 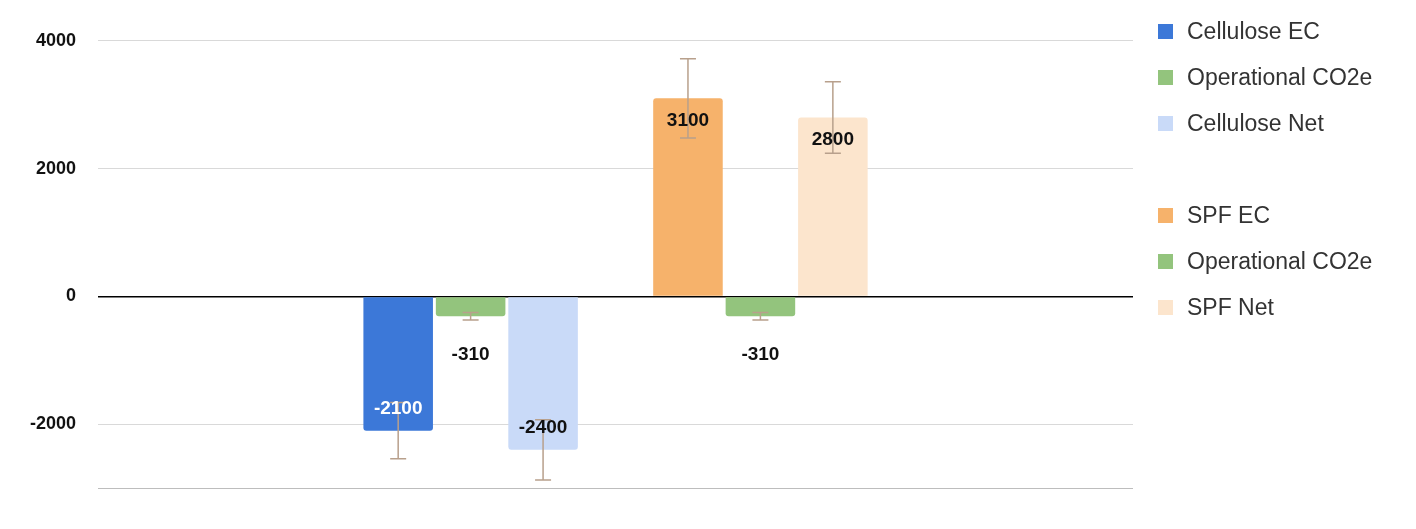 What do you see at coordinates (53, 423) in the screenshot?
I see `y-tick-label: -2000` at bounding box center [53, 423].